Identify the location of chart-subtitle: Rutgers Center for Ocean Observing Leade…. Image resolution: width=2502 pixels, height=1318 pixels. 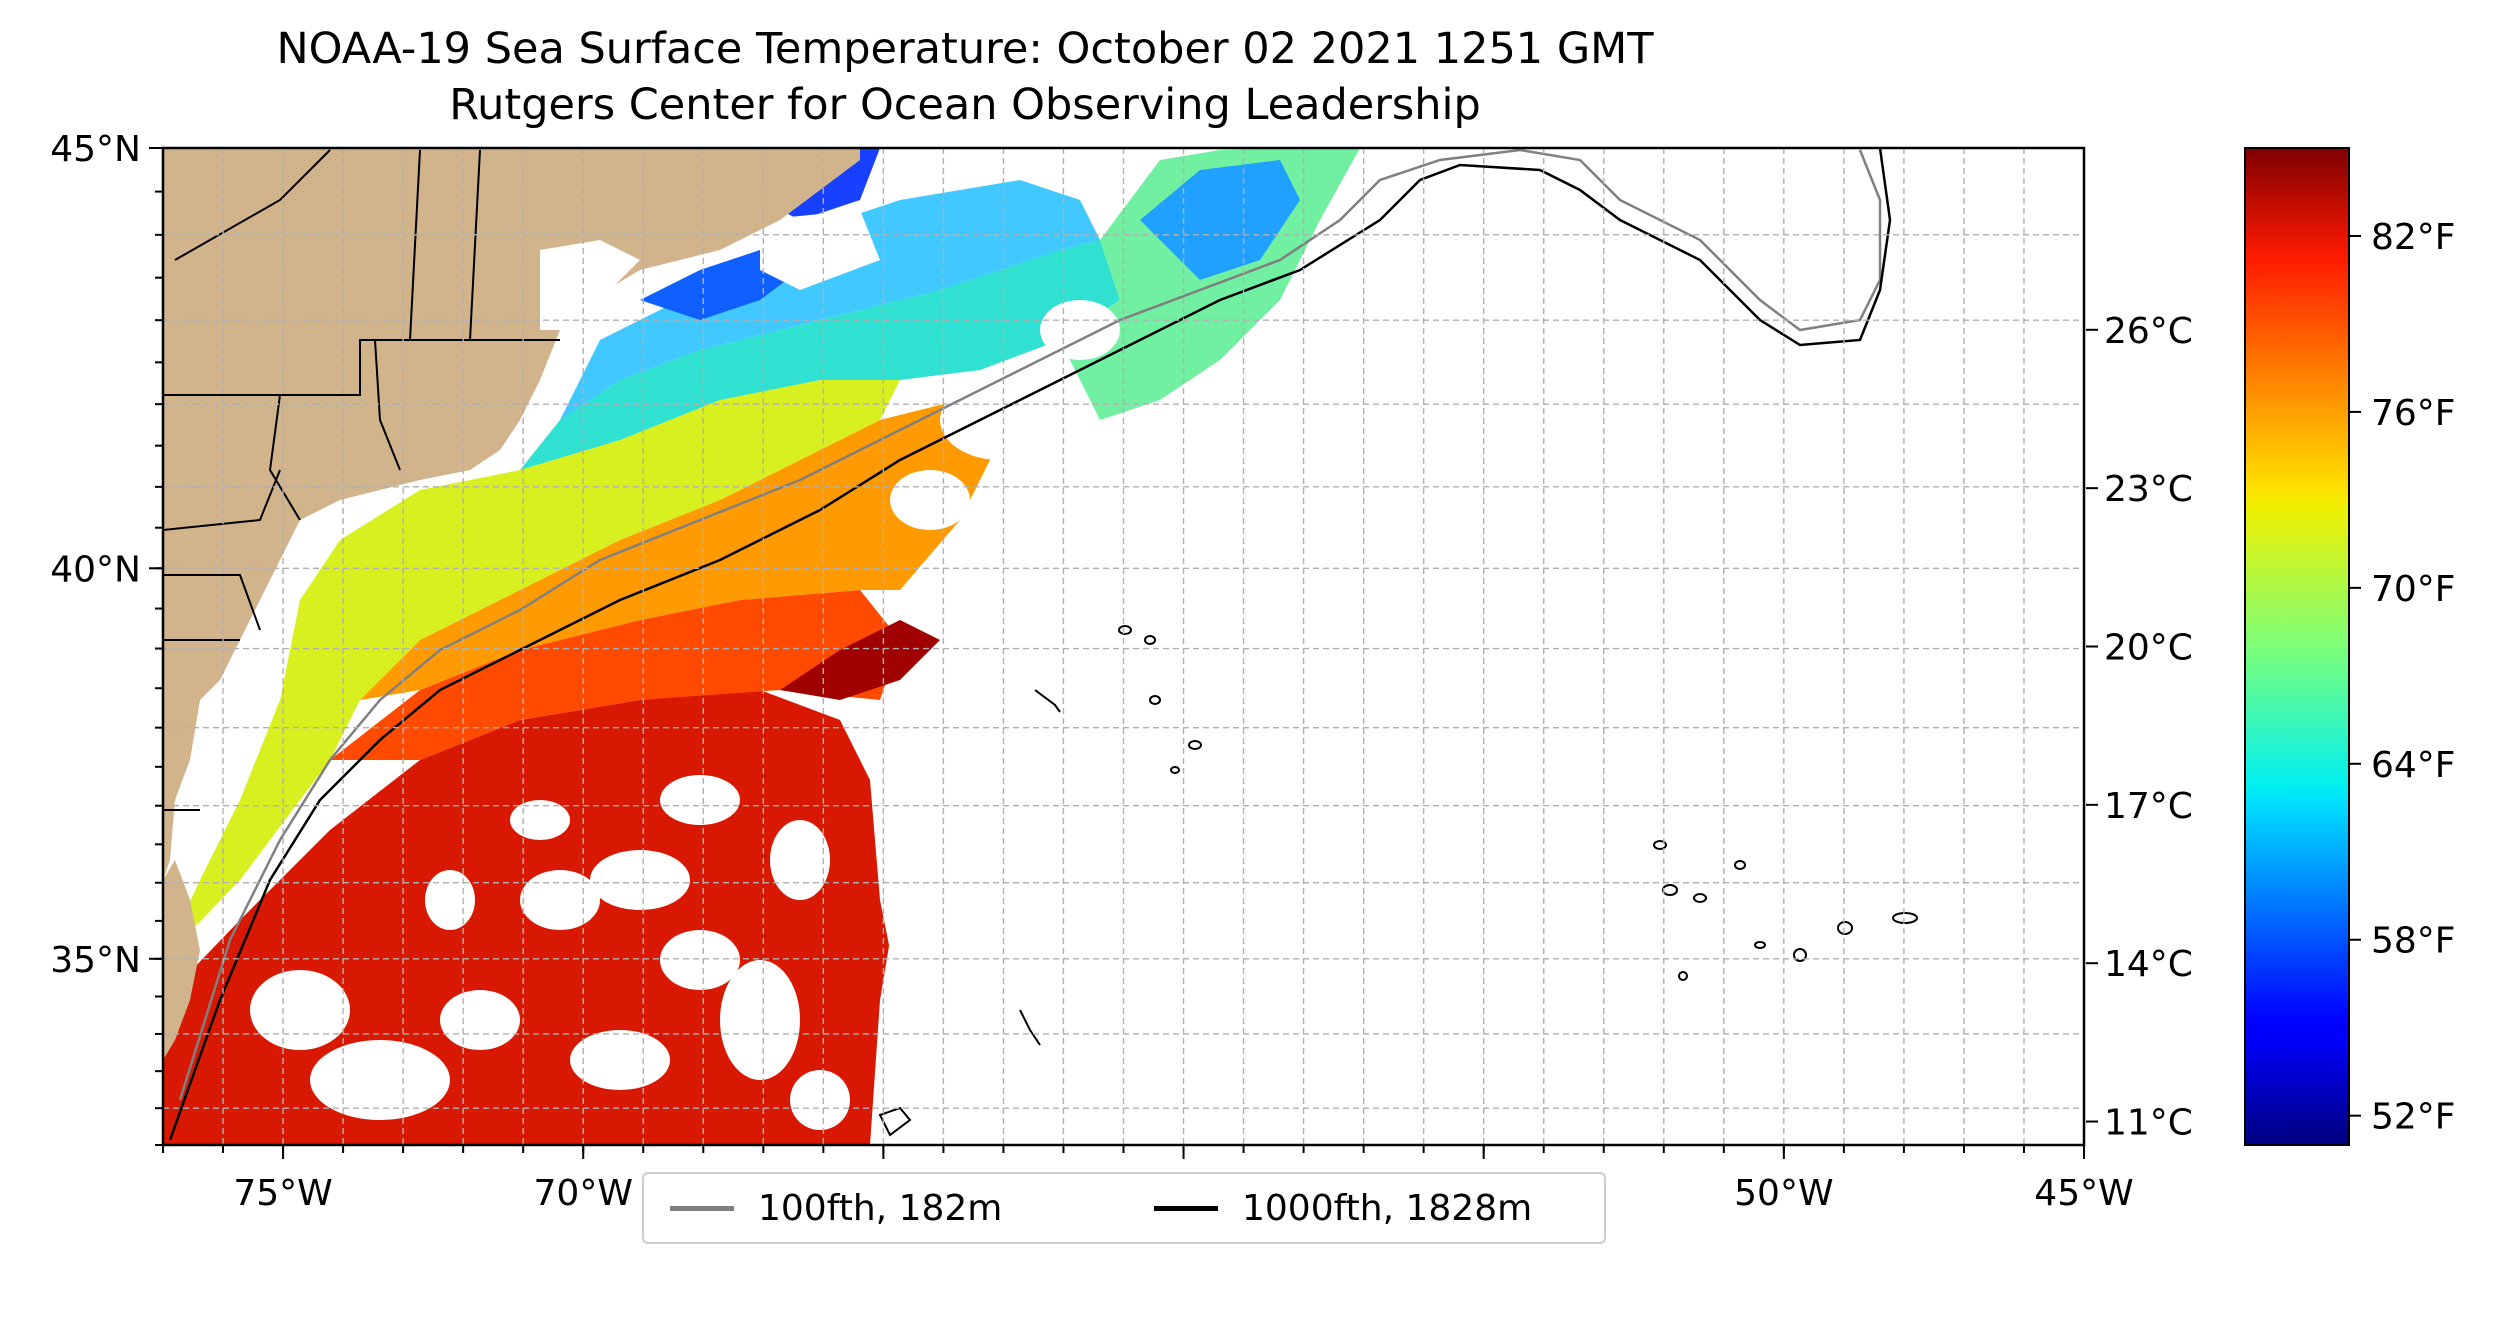
(965, 105).